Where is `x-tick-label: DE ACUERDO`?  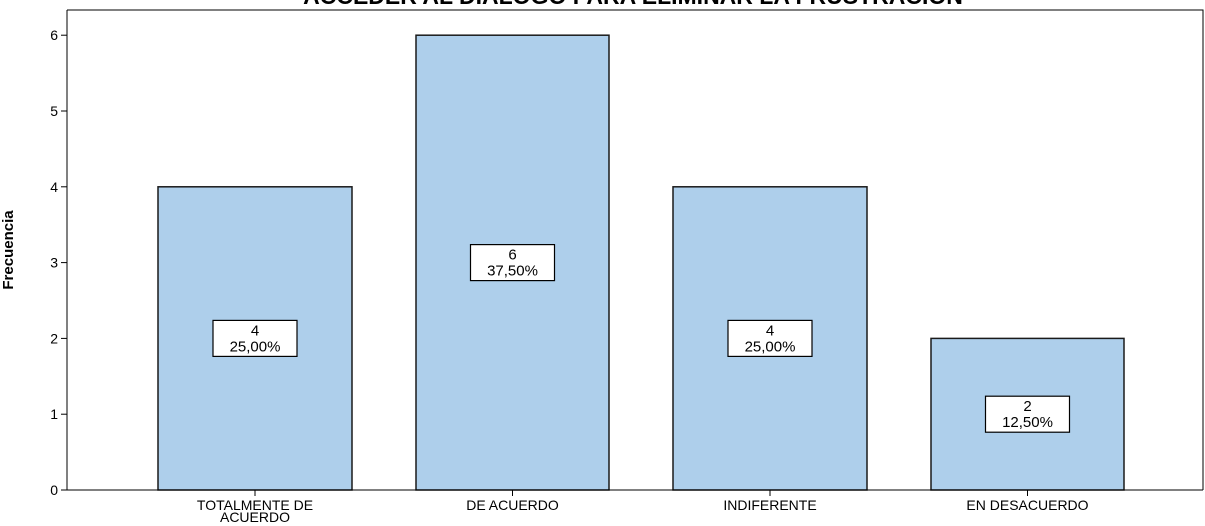
x-tick-label: DE ACUERDO is located at coordinates (512, 505).